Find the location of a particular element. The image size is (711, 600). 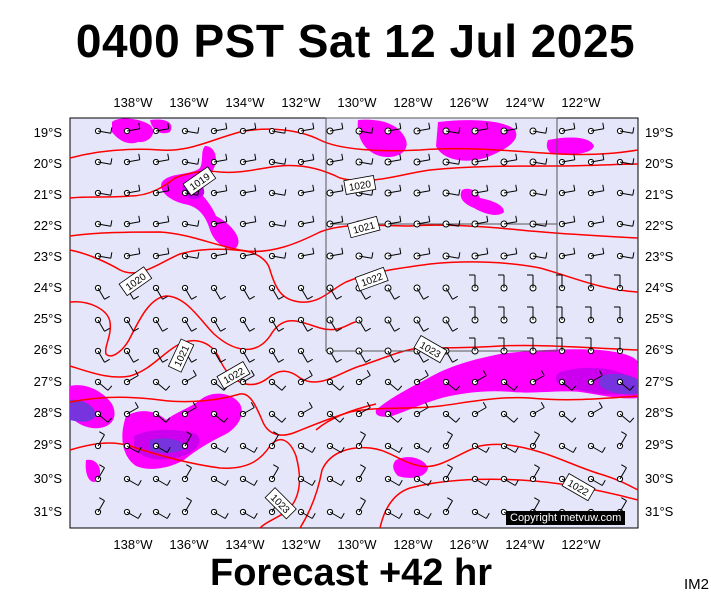

isobar-label: 1021 is located at coordinates (363, 227).